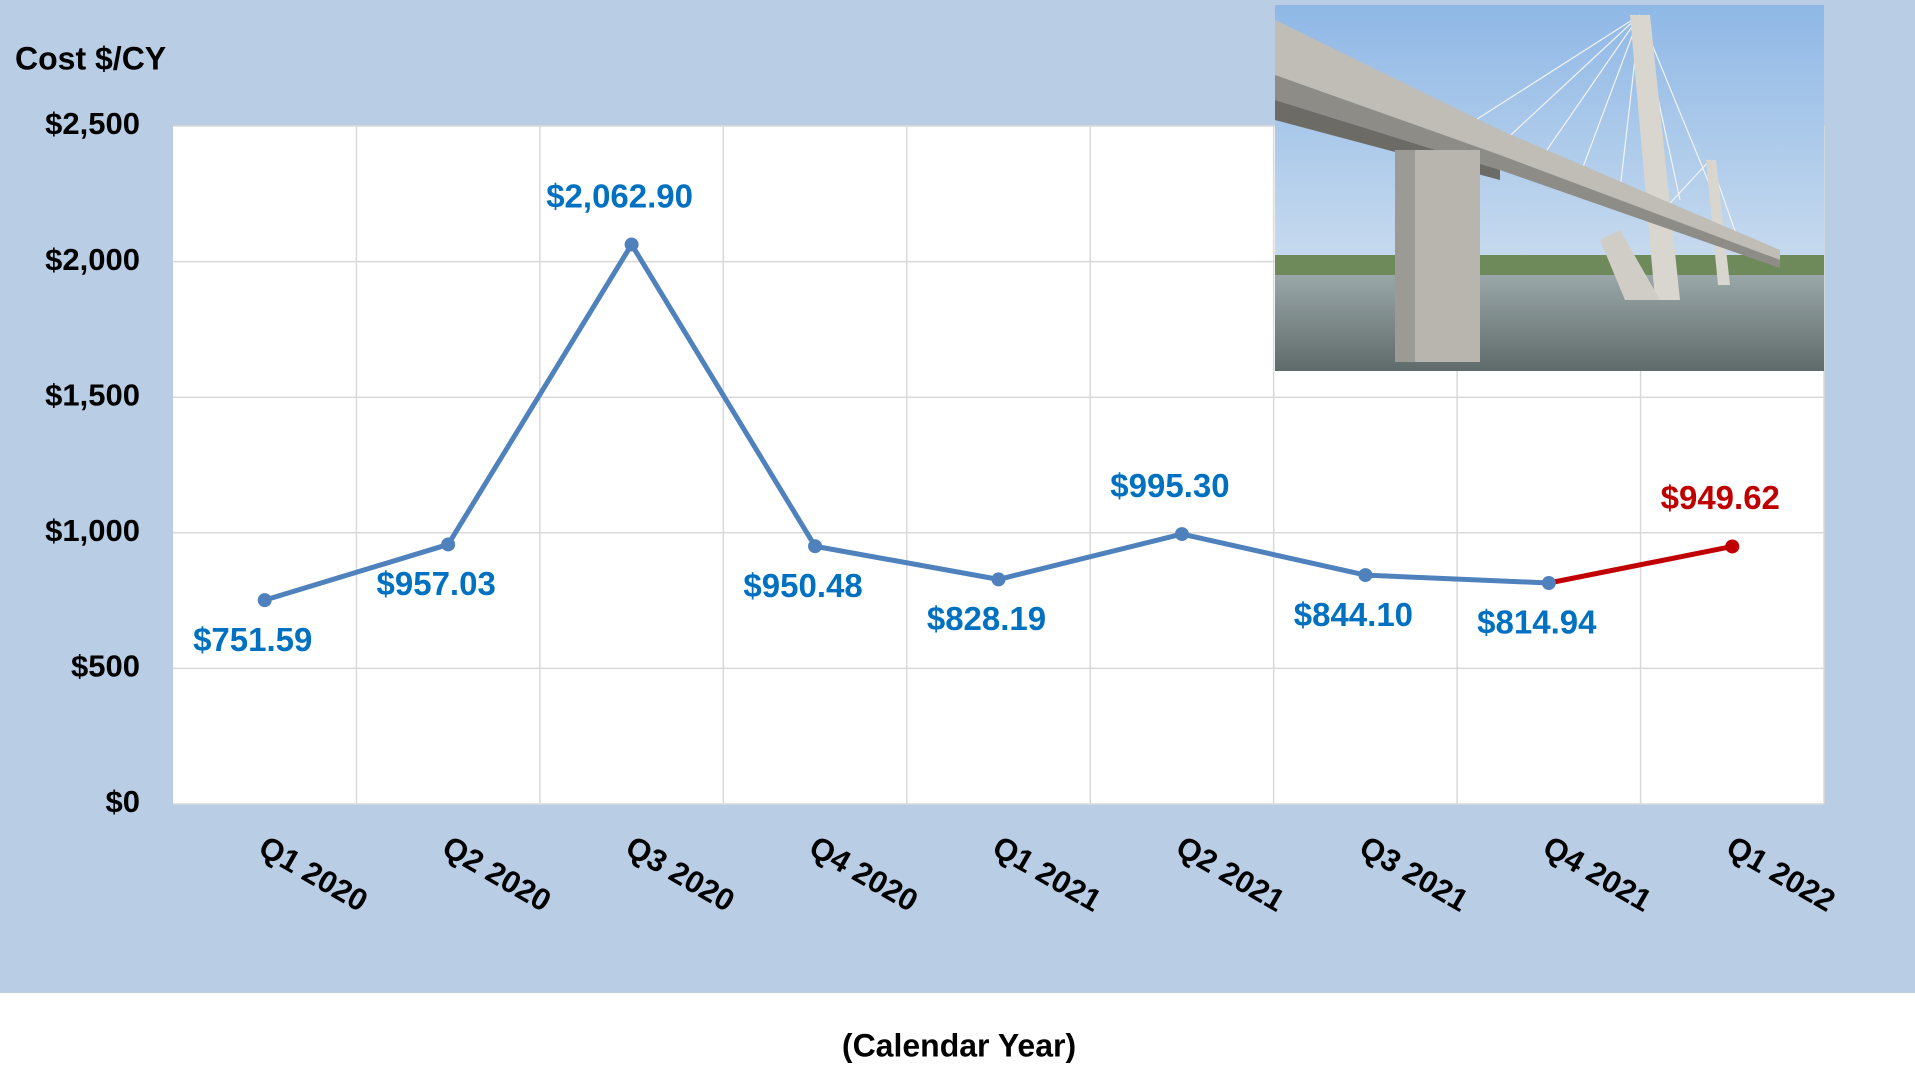  What do you see at coordinates (986, 618) in the screenshot?
I see `data-label: $828.19` at bounding box center [986, 618].